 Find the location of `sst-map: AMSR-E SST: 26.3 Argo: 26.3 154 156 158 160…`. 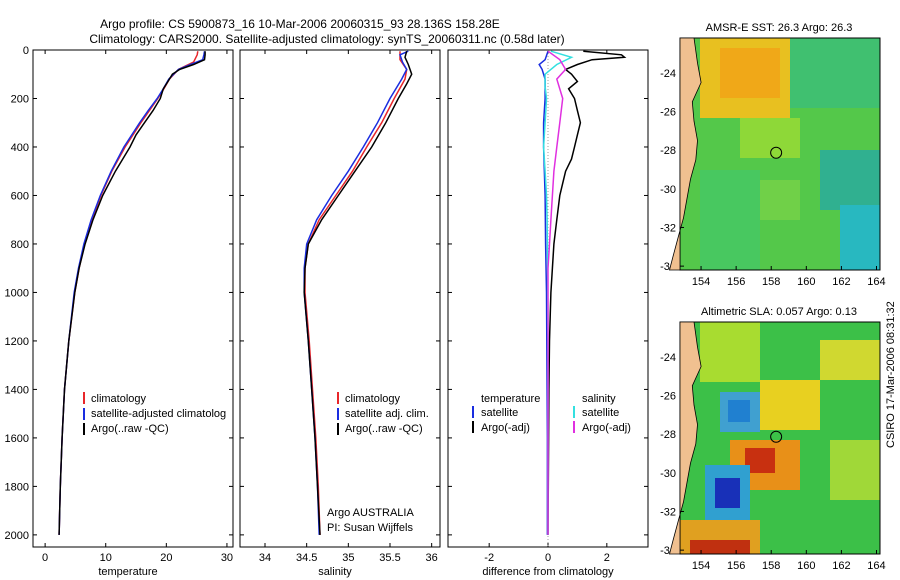

sst-map: AMSR-E SST: 26.3 Argo: 26.3 154 156 158 160… is located at coordinates (773, 155).